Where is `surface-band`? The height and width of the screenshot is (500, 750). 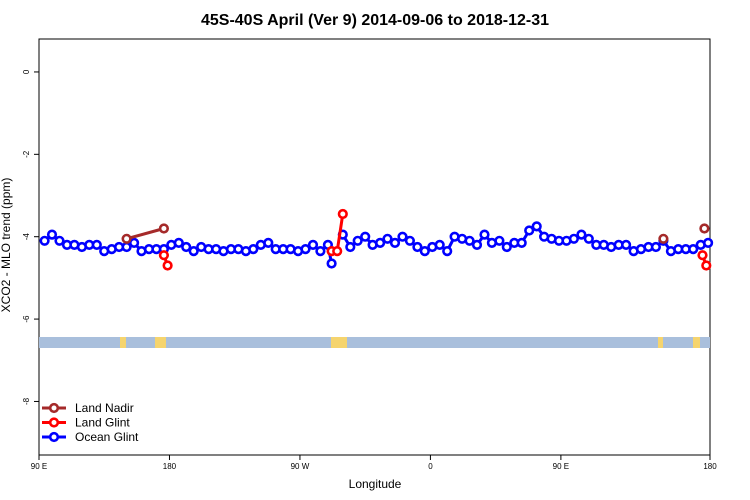
surface-band is located at coordinates (374, 342).